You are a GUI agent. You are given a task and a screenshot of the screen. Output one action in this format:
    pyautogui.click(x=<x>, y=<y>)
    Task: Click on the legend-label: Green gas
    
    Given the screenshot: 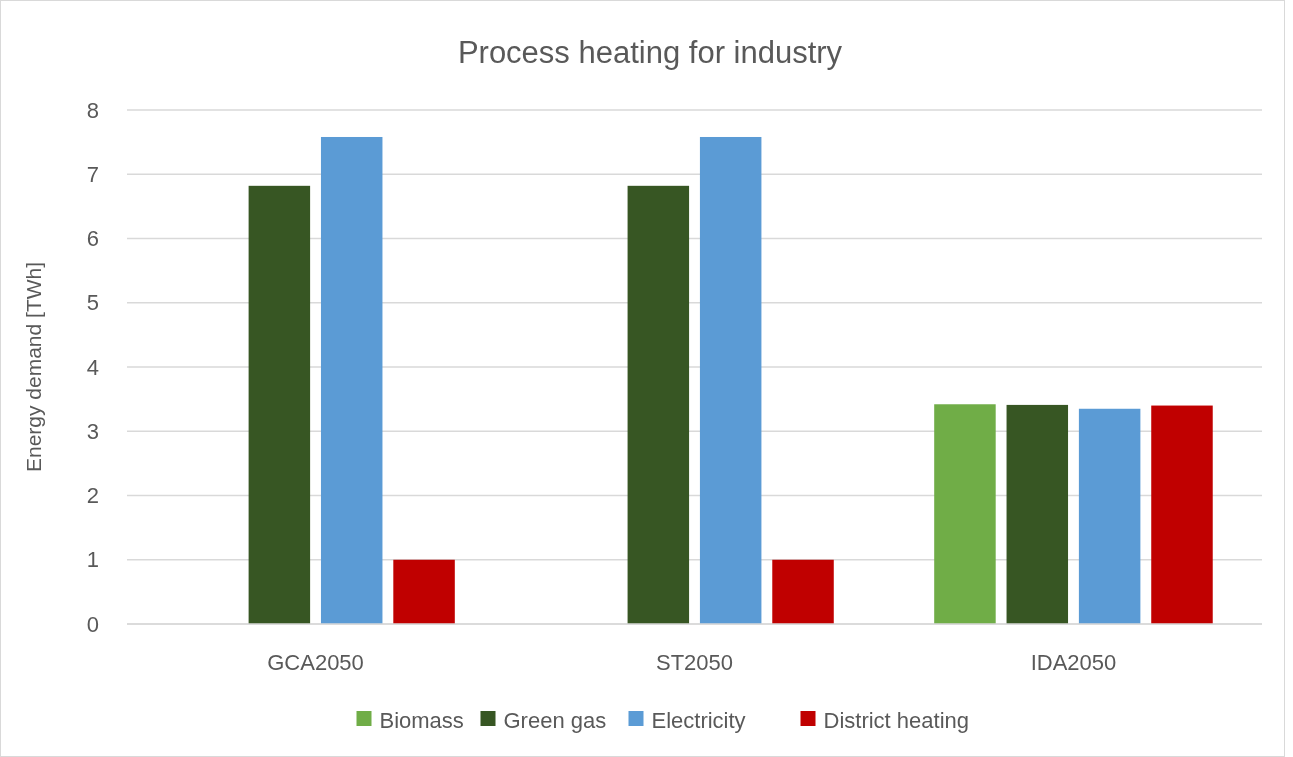 What is the action you would take?
    pyautogui.click(x=555, y=720)
    